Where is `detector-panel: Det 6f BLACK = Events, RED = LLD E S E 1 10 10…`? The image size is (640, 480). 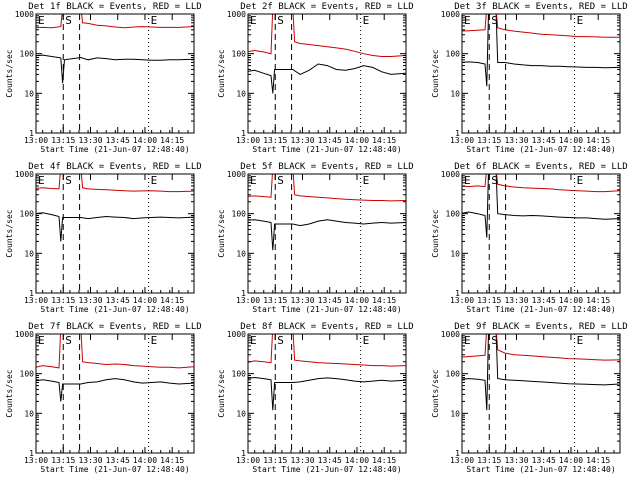 detector-panel: Det 6f BLACK = Events, RED = LLD E S E 1 10 10… is located at coordinates (529, 238).